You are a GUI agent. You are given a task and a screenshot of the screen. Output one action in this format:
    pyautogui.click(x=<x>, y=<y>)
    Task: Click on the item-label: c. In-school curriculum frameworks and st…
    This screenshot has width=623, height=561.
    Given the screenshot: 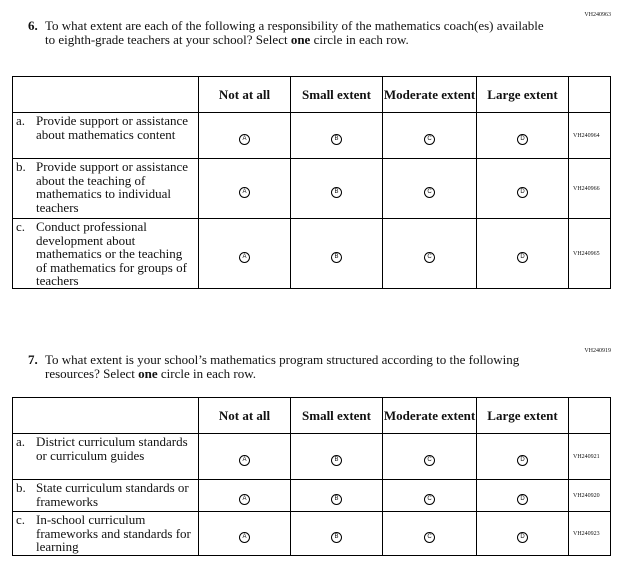 What is the action you would take?
    pyautogui.click(x=105, y=533)
    